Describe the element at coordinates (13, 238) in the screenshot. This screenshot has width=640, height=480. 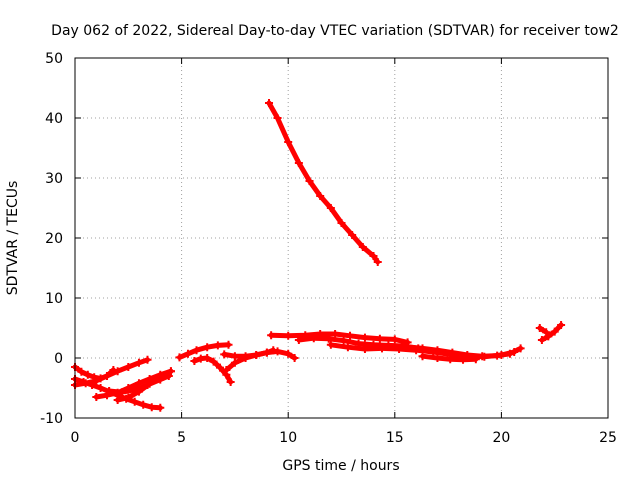
I see `y-axis-label: SDTVAR / TECUs` at that location.